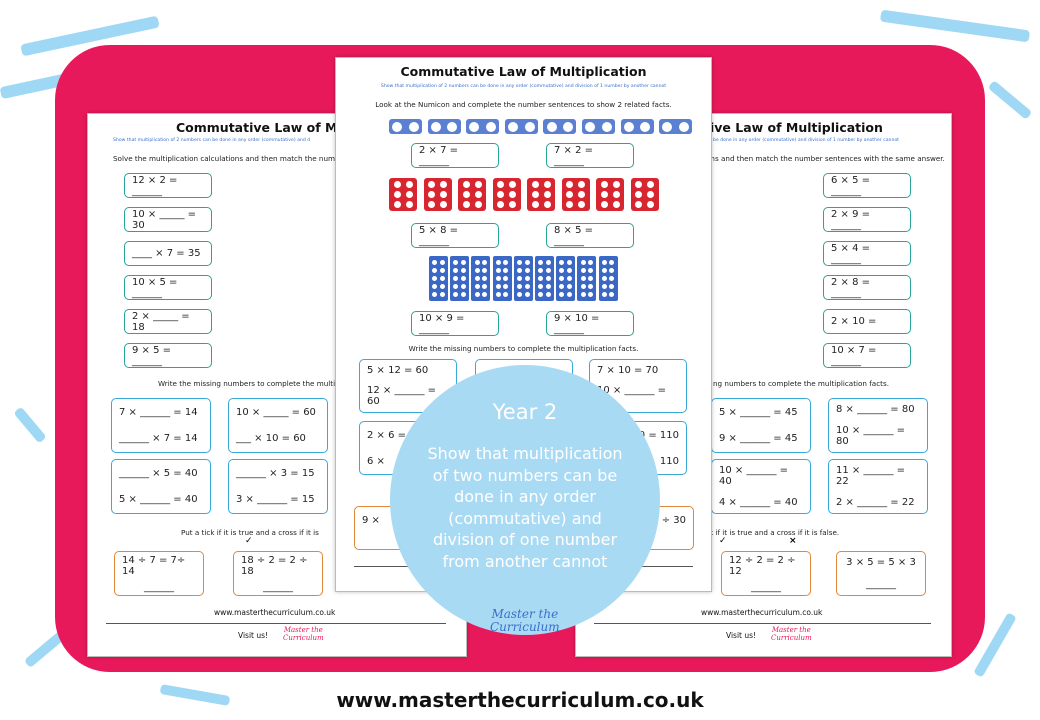  Describe the element at coordinates (754, 476) in the screenshot. I see `equation: 10 × ______ = 40` at that location.